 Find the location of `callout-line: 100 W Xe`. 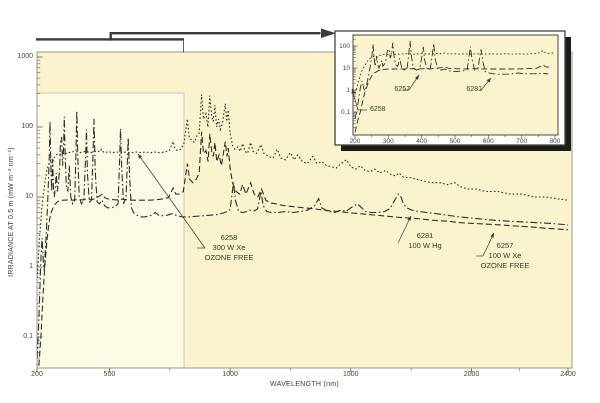

callout-line: 100 W Xe is located at coordinates (505, 255).